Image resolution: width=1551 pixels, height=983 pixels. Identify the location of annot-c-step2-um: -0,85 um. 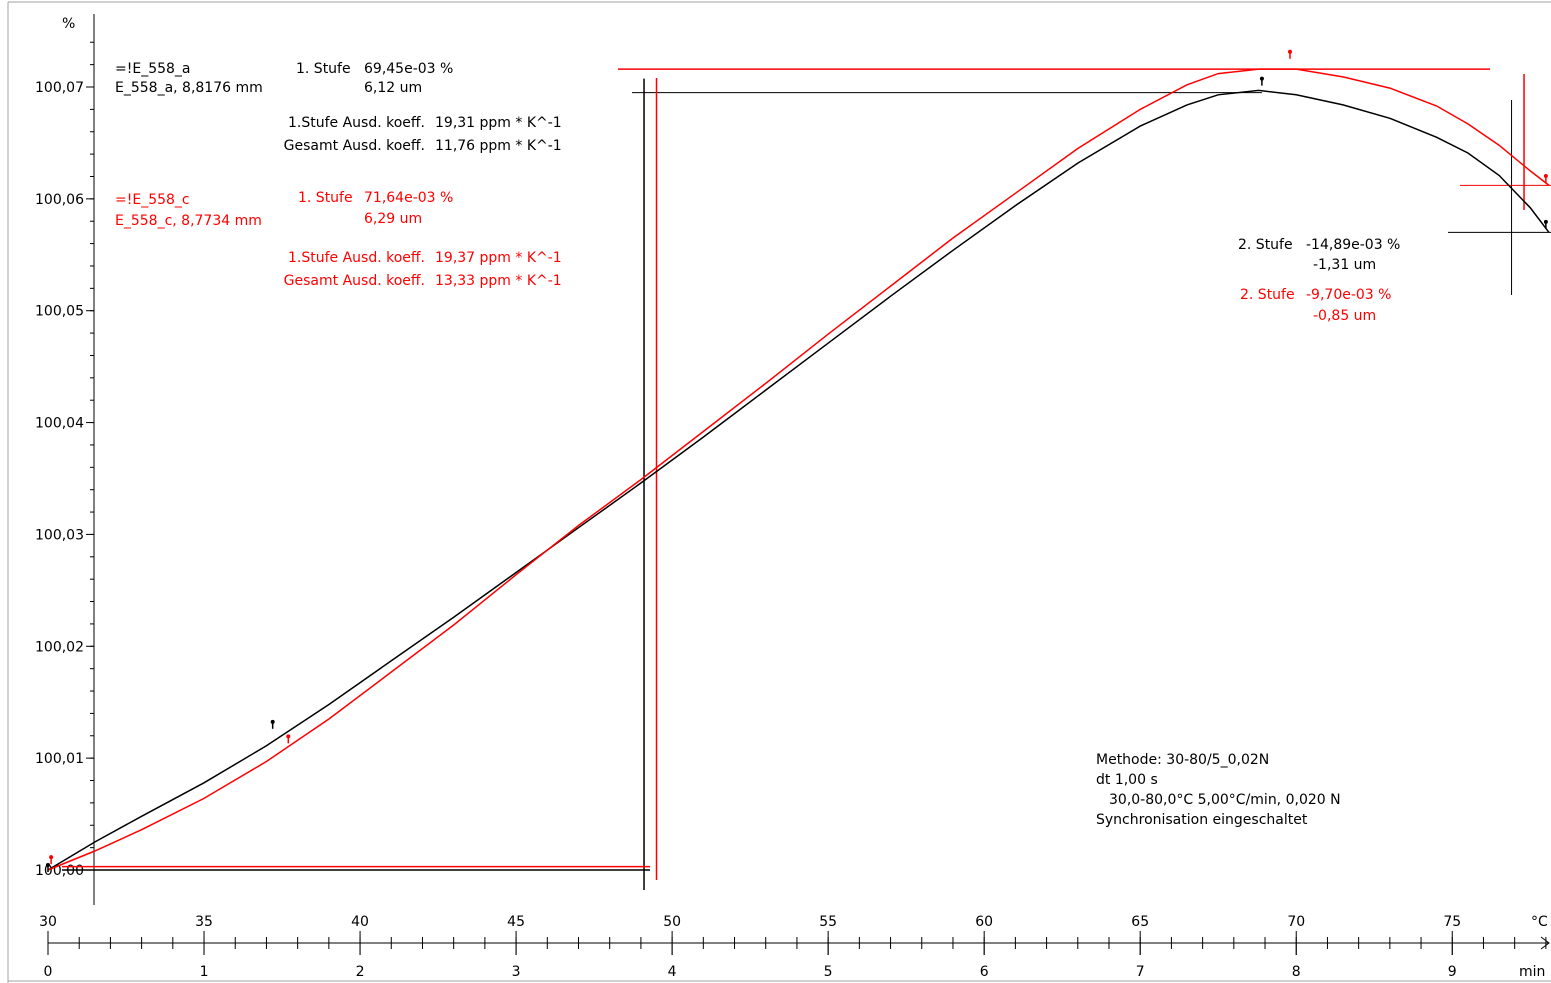
(1344, 316).